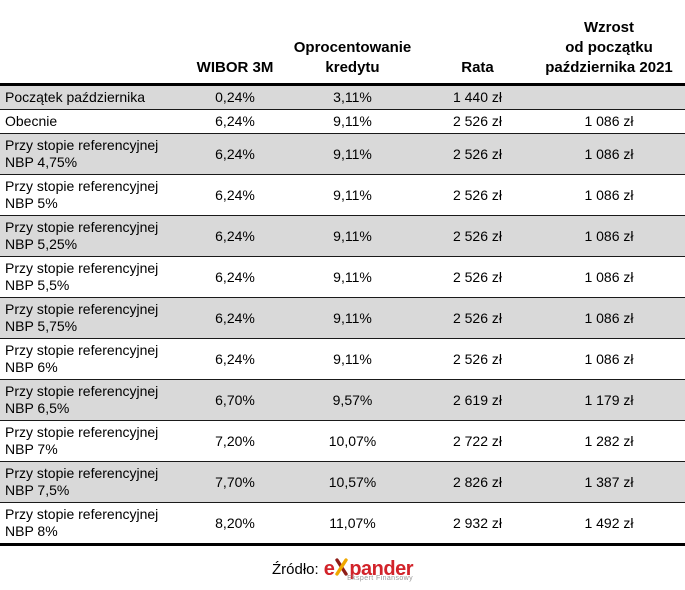  Describe the element at coordinates (295, 569) in the screenshot. I see `source-label: Źródło:` at that location.